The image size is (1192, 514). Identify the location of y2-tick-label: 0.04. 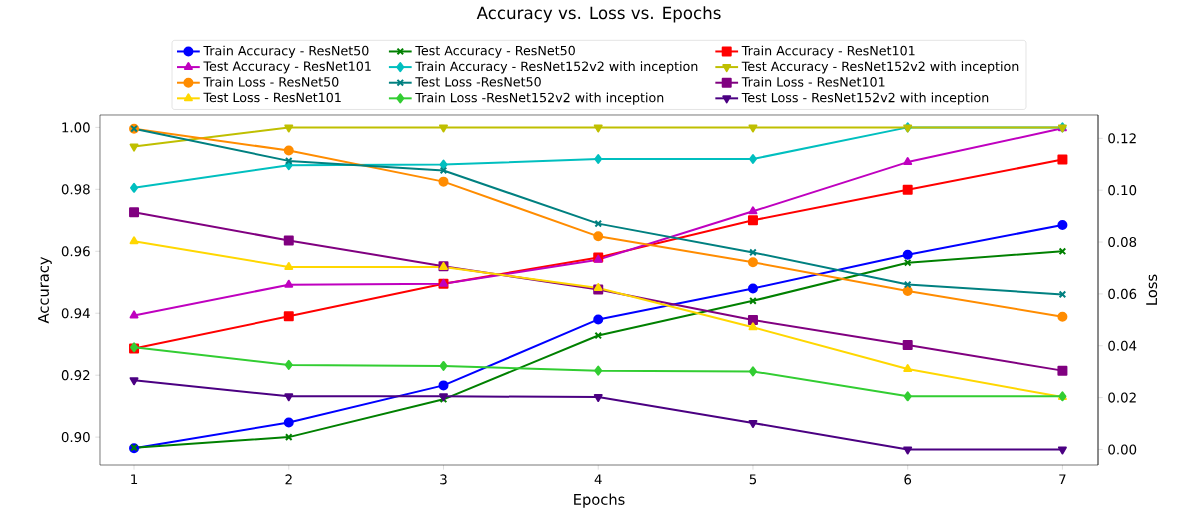
(1122, 345).